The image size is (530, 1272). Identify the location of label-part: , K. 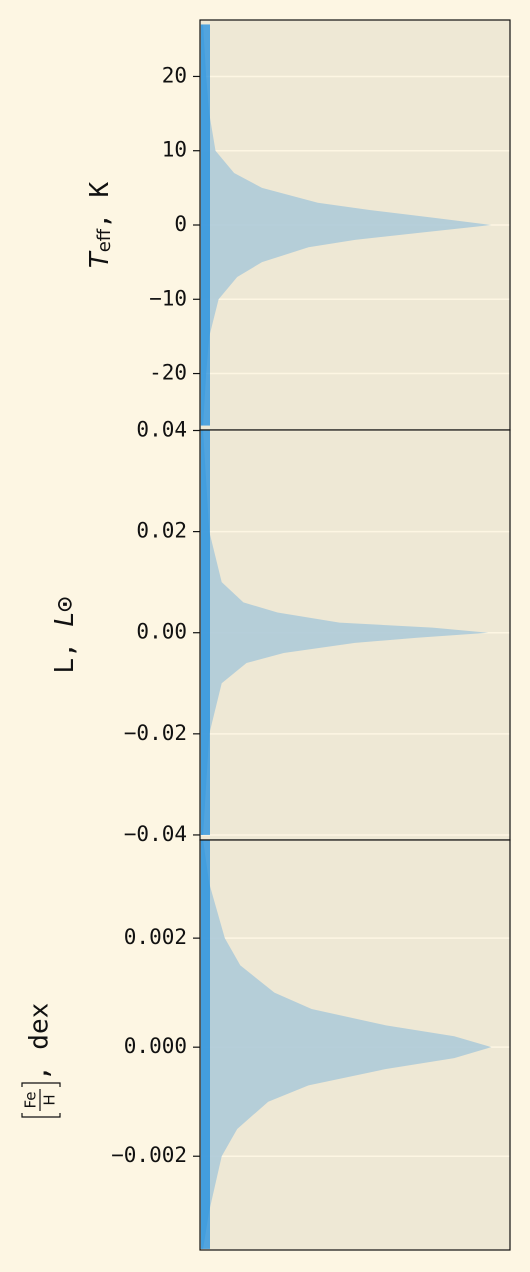
(100, 204).